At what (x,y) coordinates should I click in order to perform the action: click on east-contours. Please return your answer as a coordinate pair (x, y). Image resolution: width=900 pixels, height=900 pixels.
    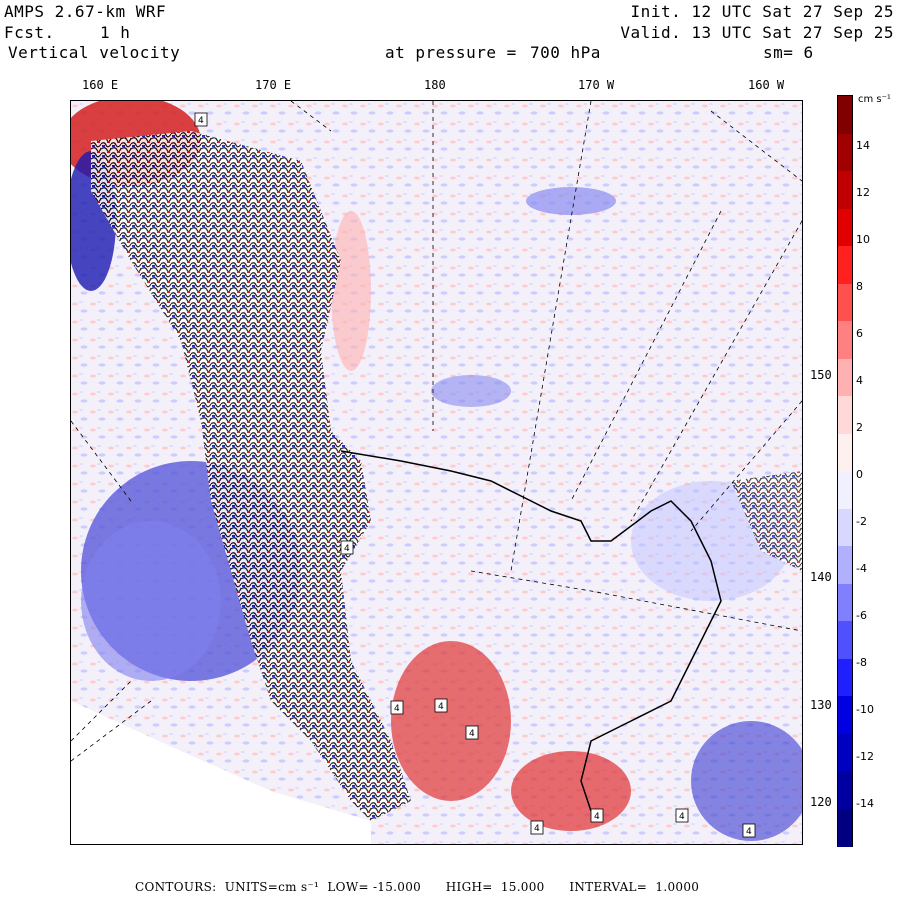
    Looking at the image, I should click on (766, 521).